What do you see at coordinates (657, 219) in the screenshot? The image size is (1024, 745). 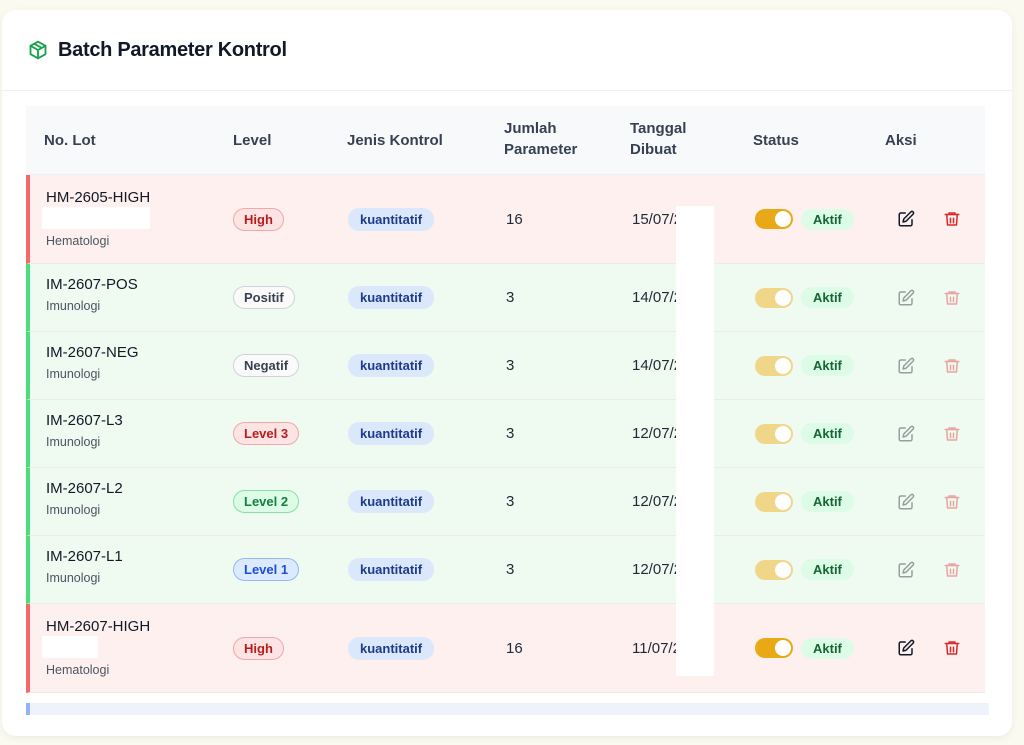 I see `created-date: 15/07/2` at bounding box center [657, 219].